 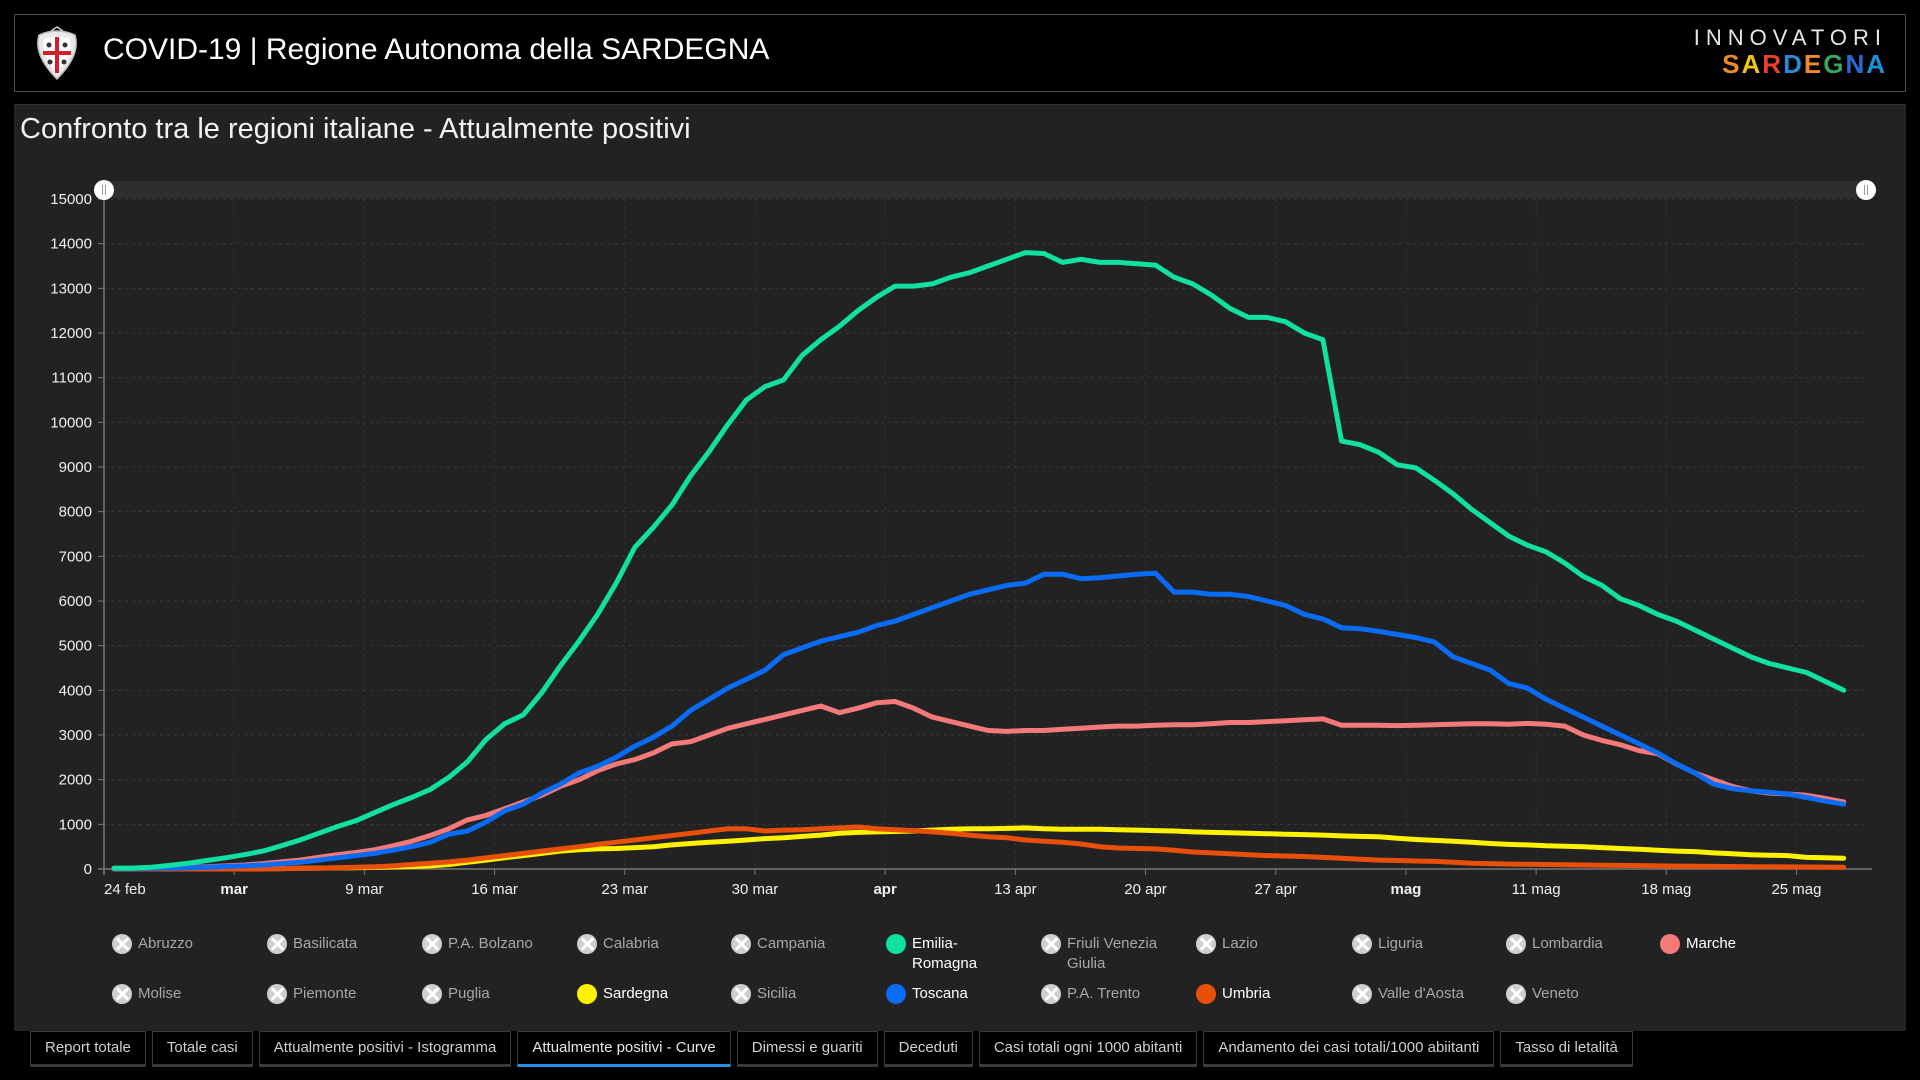 I want to click on legend-label: P.A. Trento, so click(x=1104, y=993).